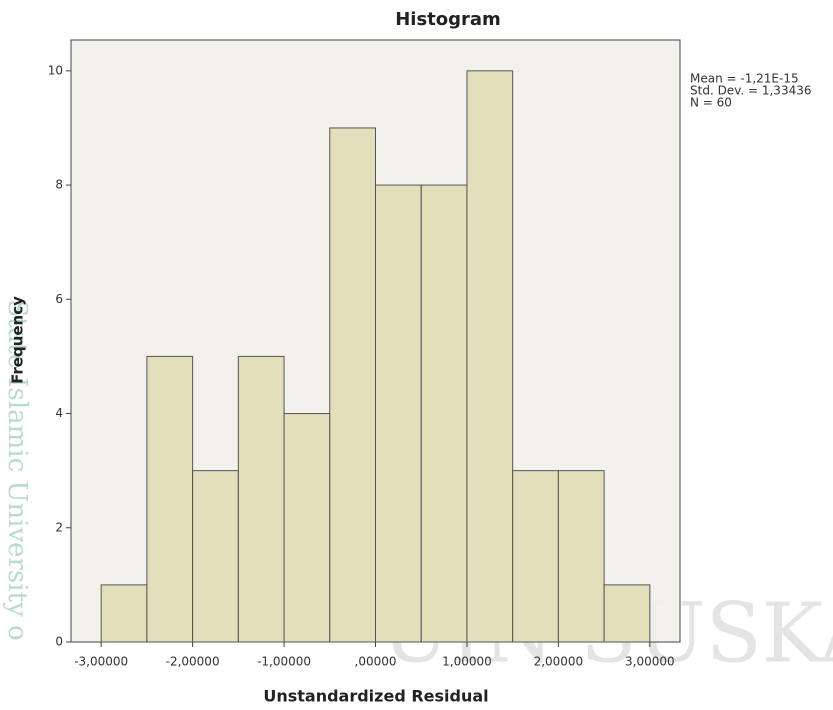  What do you see at coordinates (559, 662) in the screenshot?
I see `x-tick-label: 2,00000` at bounding box center [559, 662].